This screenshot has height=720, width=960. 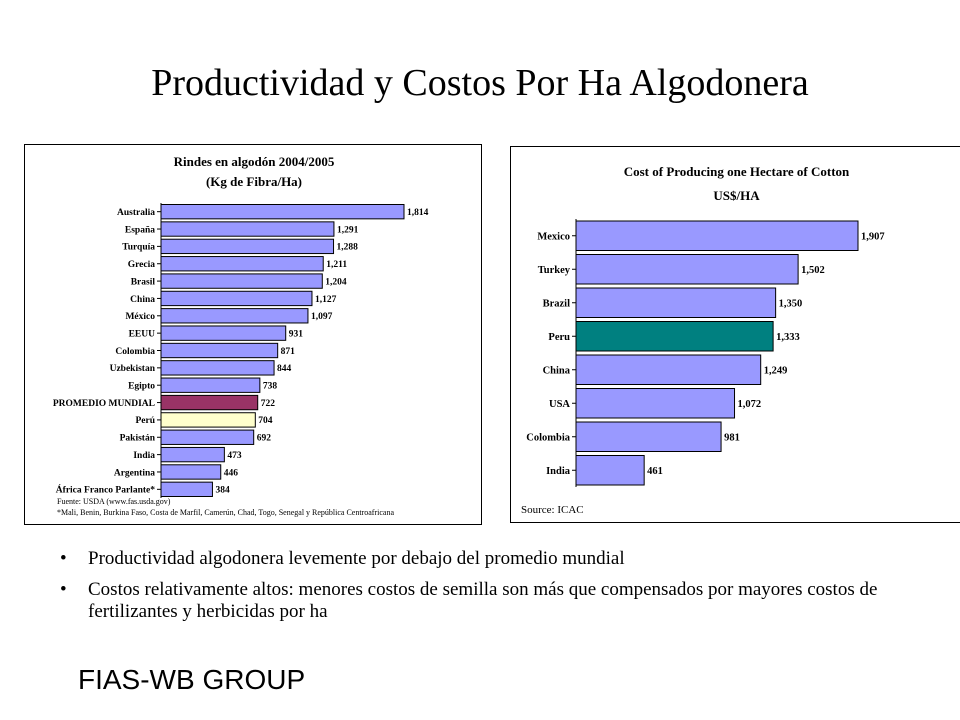 I want to click on category-label: Egipto, so click(x=141, y=387).